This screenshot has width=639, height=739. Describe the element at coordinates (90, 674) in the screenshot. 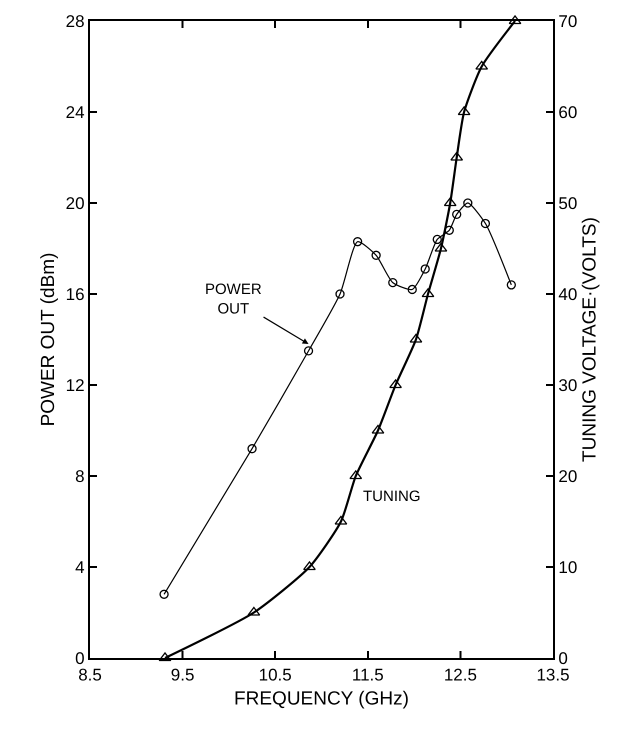

I see `x-tick-label: 8.5` at that location.